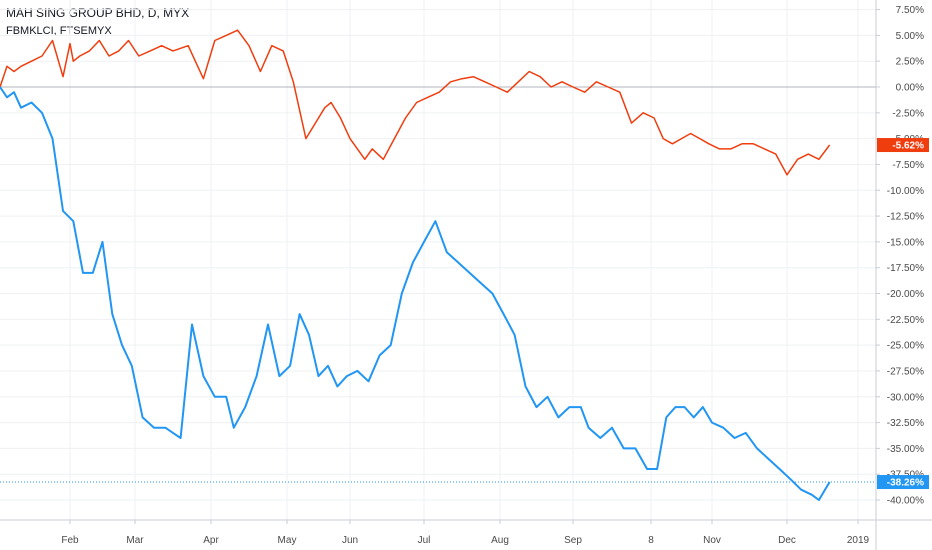  What do you see at coordinates (905, 294) in the screenshot?
I see `y-tick-label: -20.00%` at bounding box center [905, 294].